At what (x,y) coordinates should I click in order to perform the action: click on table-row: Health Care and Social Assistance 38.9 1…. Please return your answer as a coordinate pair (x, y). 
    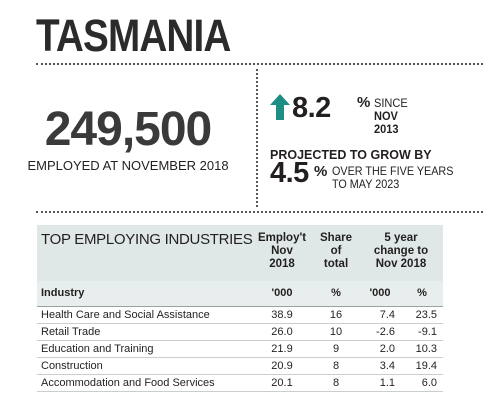
    Looking at the image, I should click on (240, 315).